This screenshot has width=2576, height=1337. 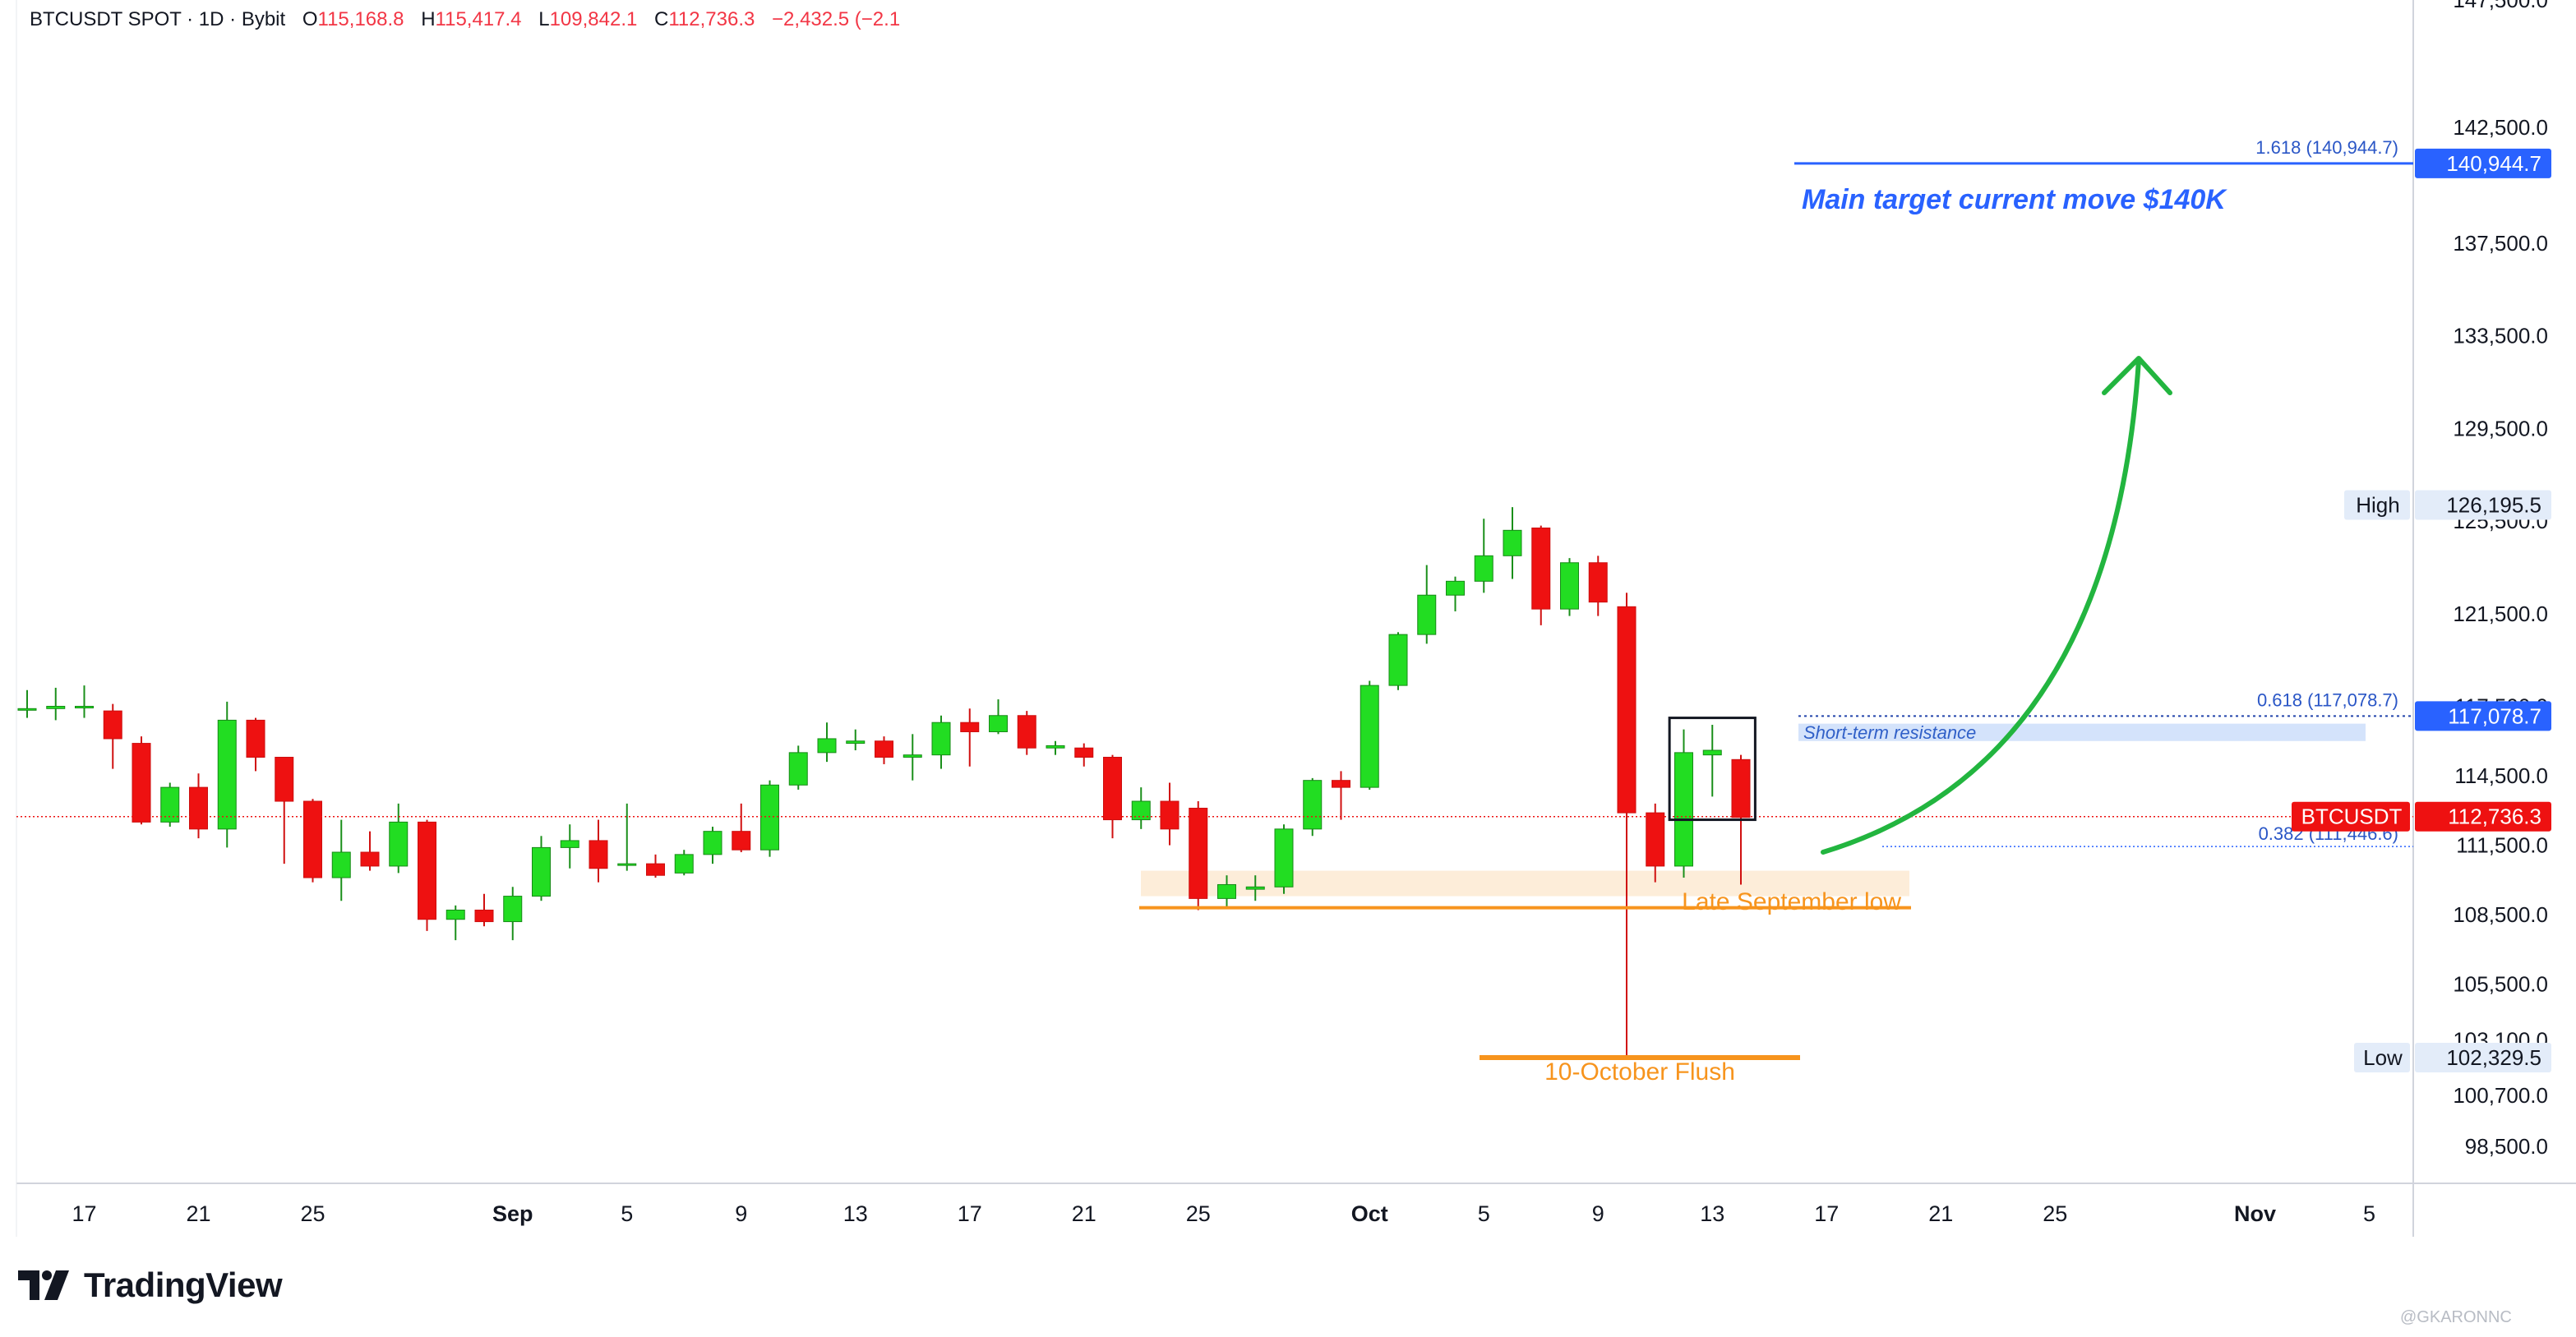 I want to click on change-value: −2,432.5 (−2.1, so click(x=837, y=19).